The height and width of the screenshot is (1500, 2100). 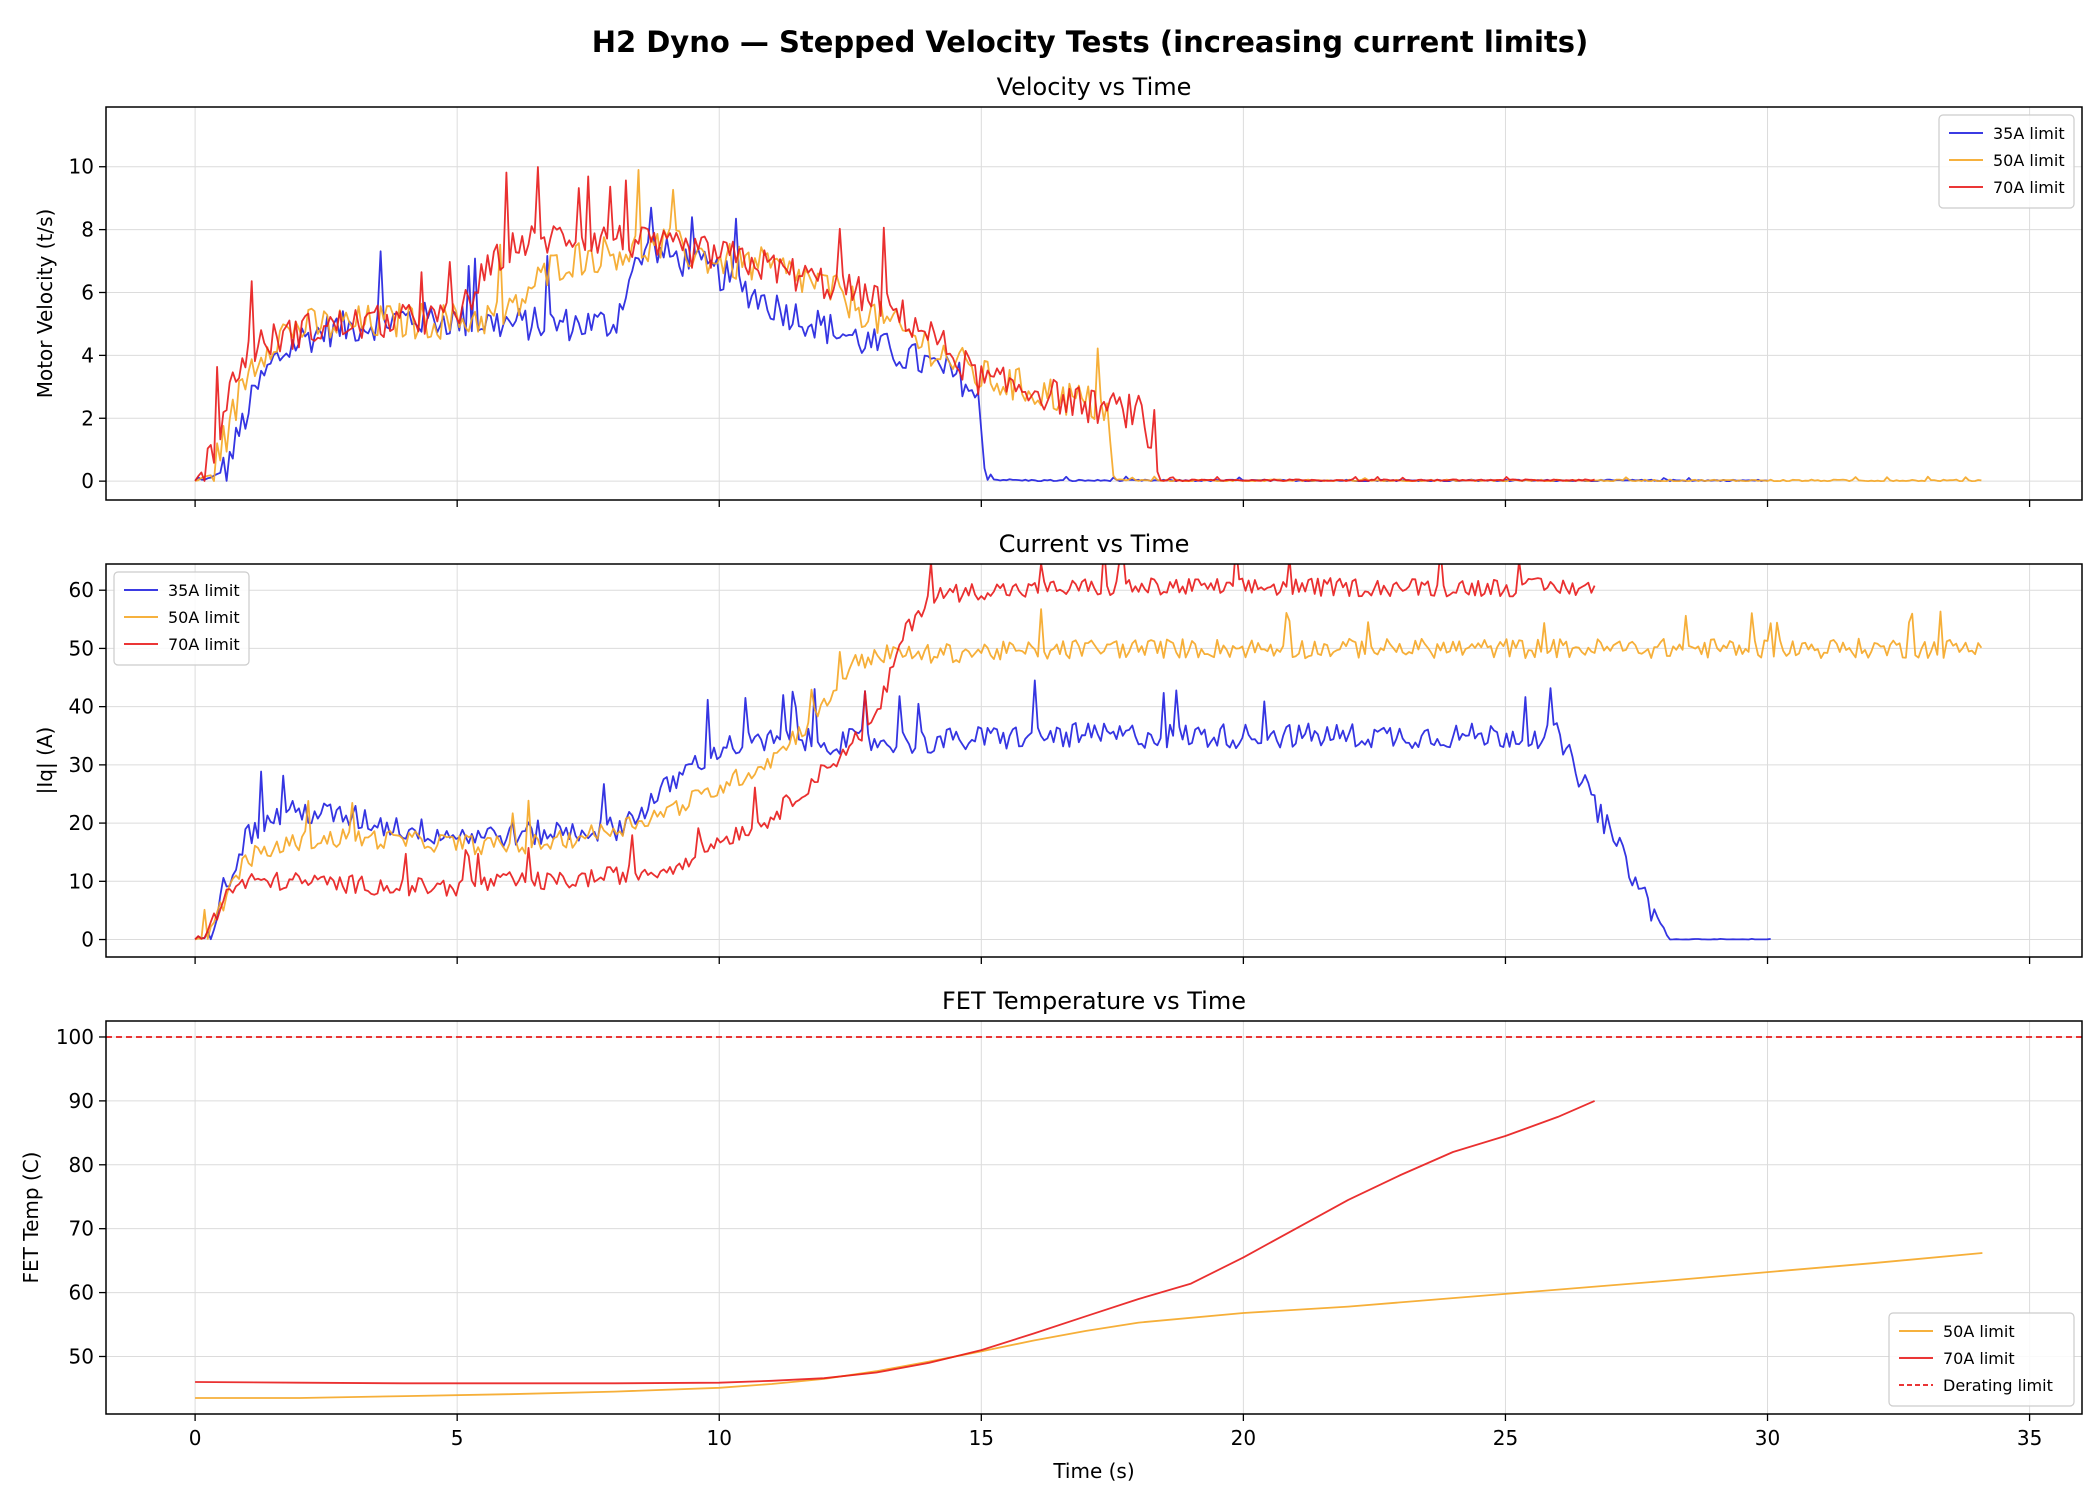 I want to click on x-tick-label: 20, so click(x=1243, y=1438).